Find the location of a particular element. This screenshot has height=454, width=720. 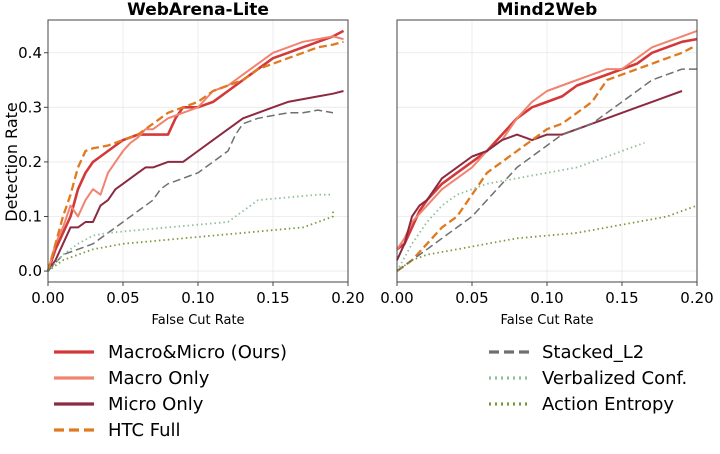

series-line-stacked-l2 is located at coordinates (190, 190).